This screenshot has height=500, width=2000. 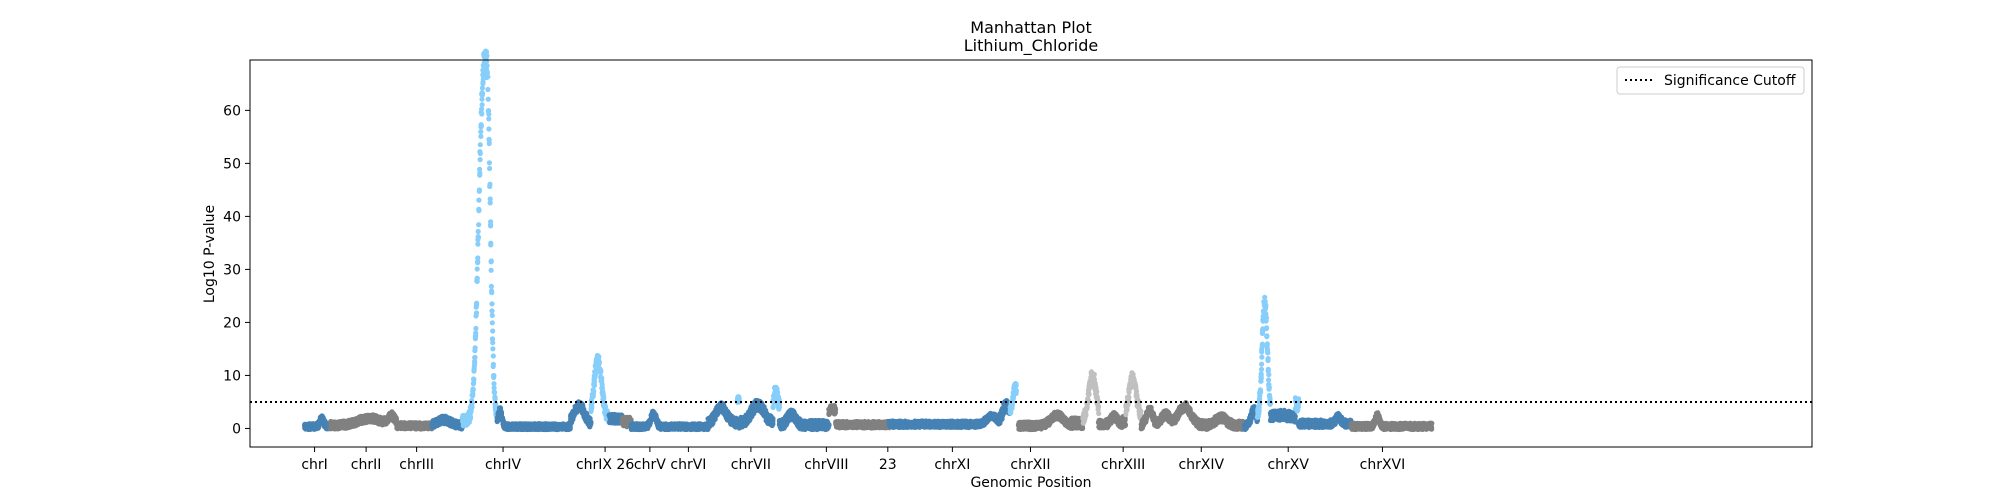 I want to click on chart-subtitle: Lithium_Chloride, so click(x=1031, y=46).